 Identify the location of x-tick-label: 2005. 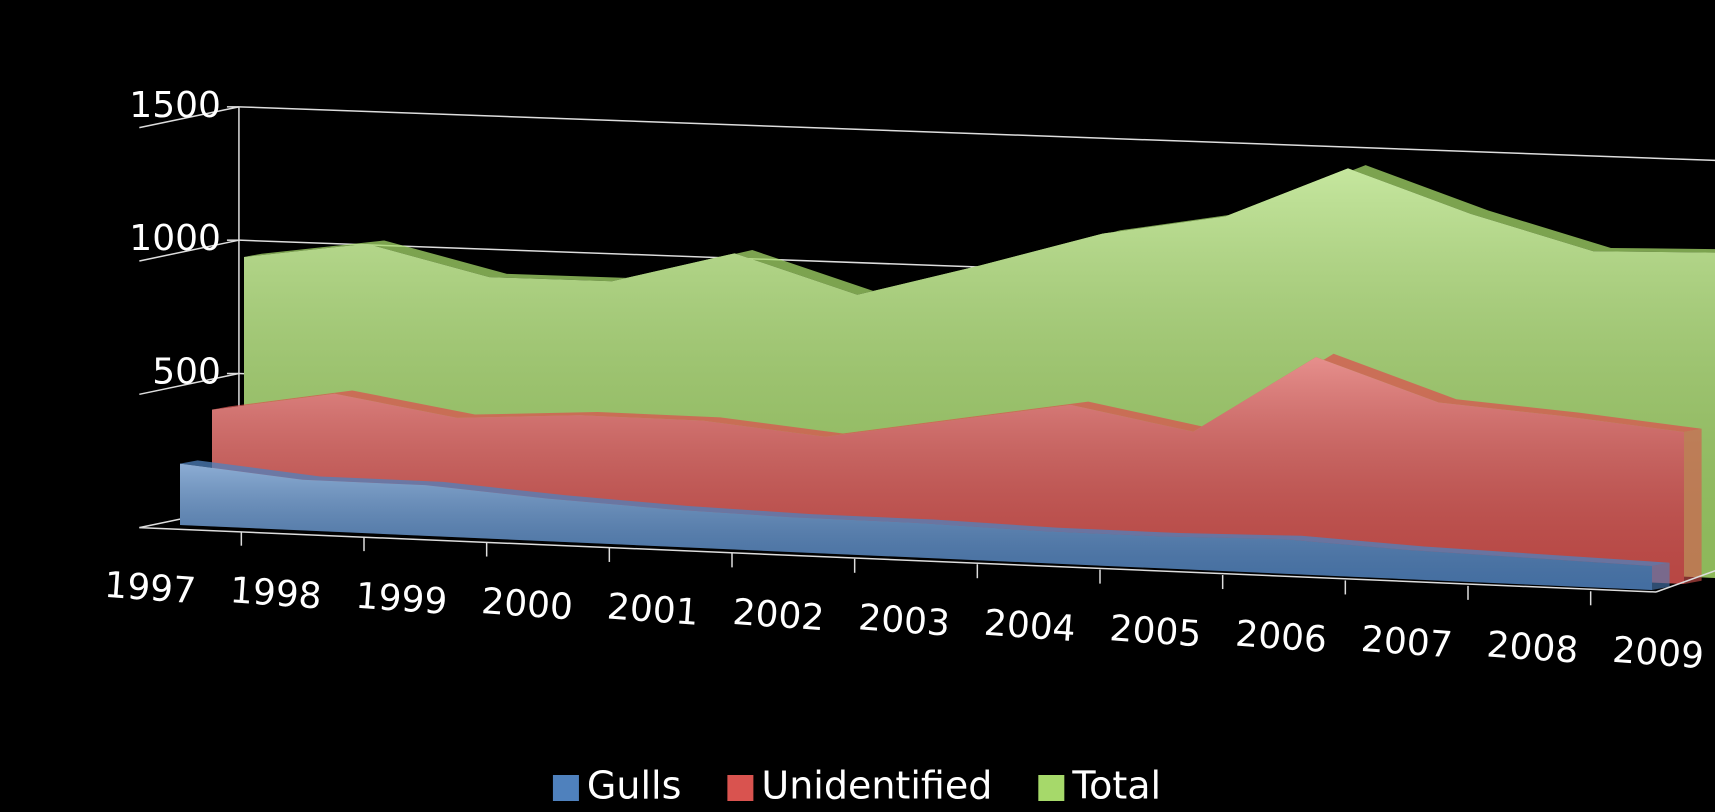
(1155, 631).